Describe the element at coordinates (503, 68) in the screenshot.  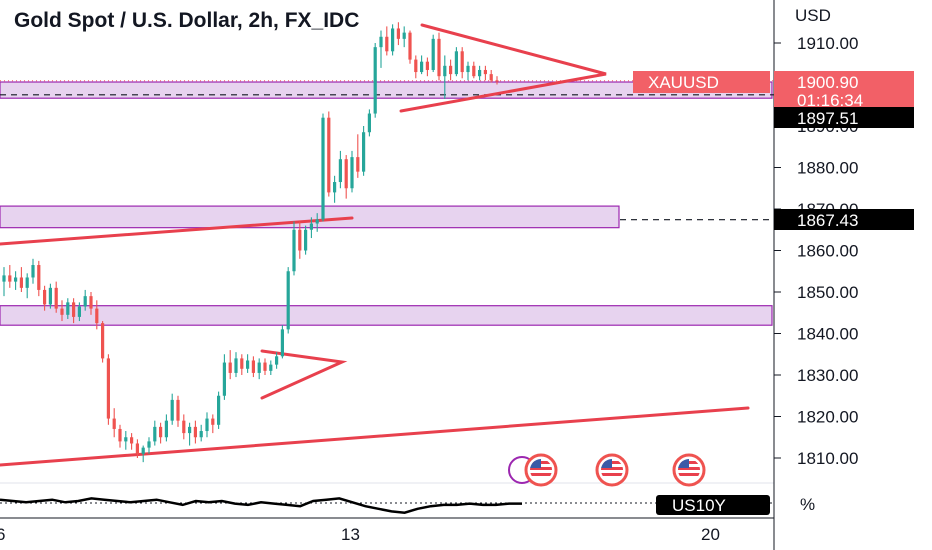
I see `pennant-large` at that location.